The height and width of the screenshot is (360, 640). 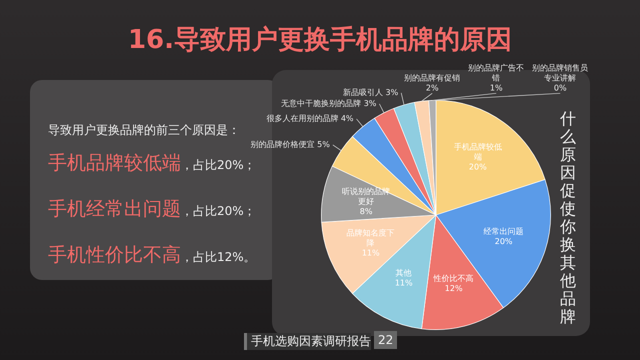 What do you see at coordinates (568, 217) in the screenshot?
I see `text: 什么原因促使你换其他品牌` at bounding box center [568, 217].